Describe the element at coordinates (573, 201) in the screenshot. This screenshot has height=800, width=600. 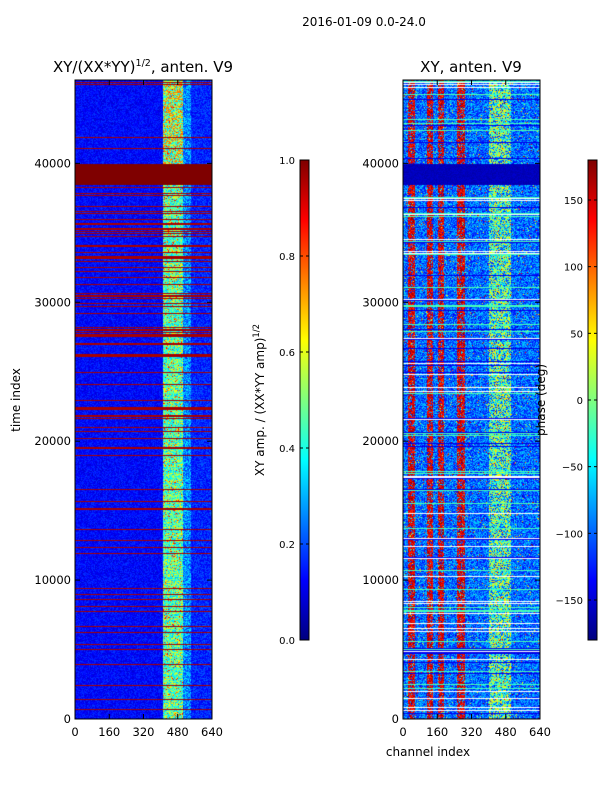
I see `phase-colorbar-tick-label: 150` at that location.